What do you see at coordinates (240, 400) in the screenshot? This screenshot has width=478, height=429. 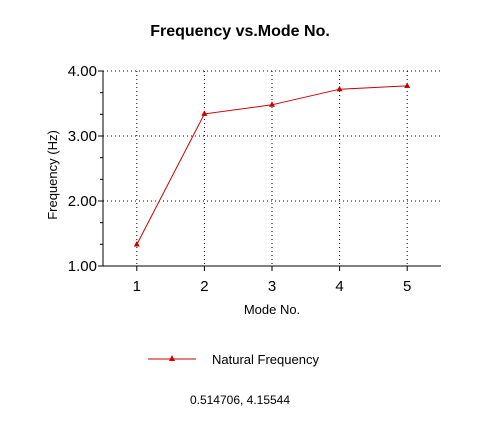 I see `coordinate-readout: 0.514706, 4.15544` at bounding box center [240, 400].